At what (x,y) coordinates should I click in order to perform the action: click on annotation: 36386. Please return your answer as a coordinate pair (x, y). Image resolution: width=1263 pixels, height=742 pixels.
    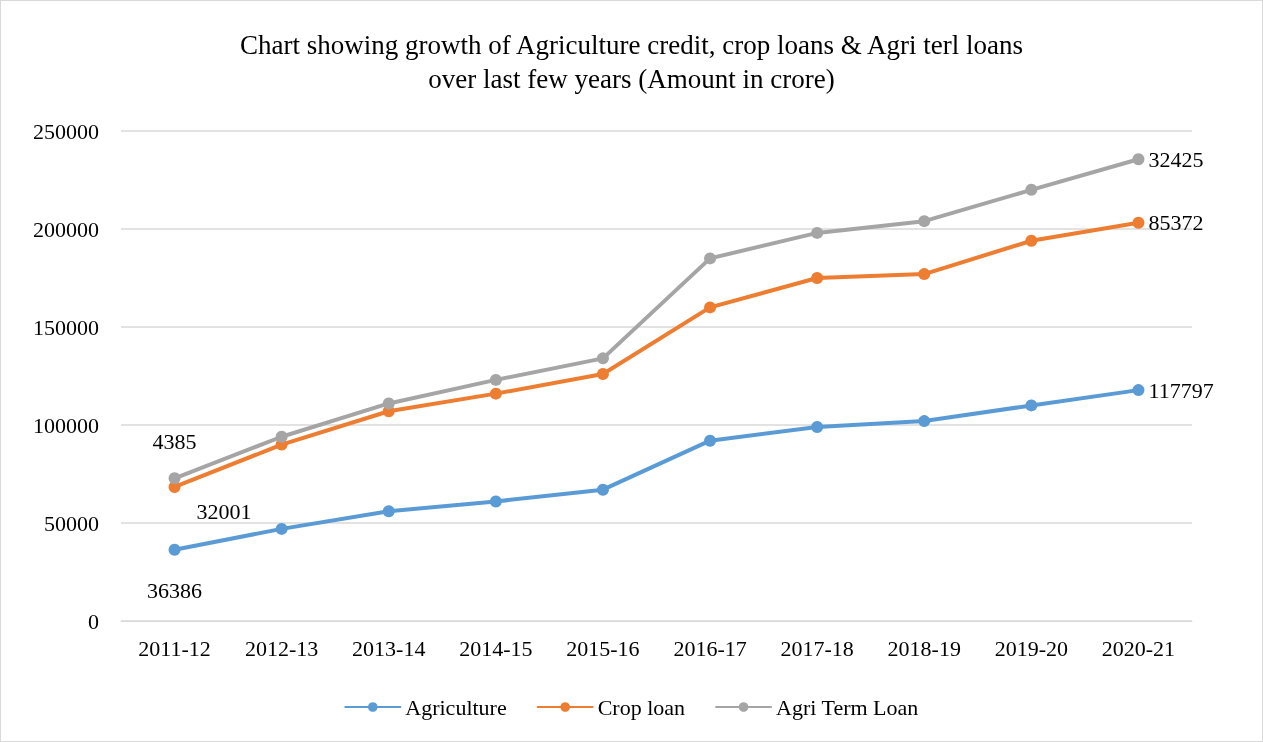
    Looking at the image, I should click on (175, 591).